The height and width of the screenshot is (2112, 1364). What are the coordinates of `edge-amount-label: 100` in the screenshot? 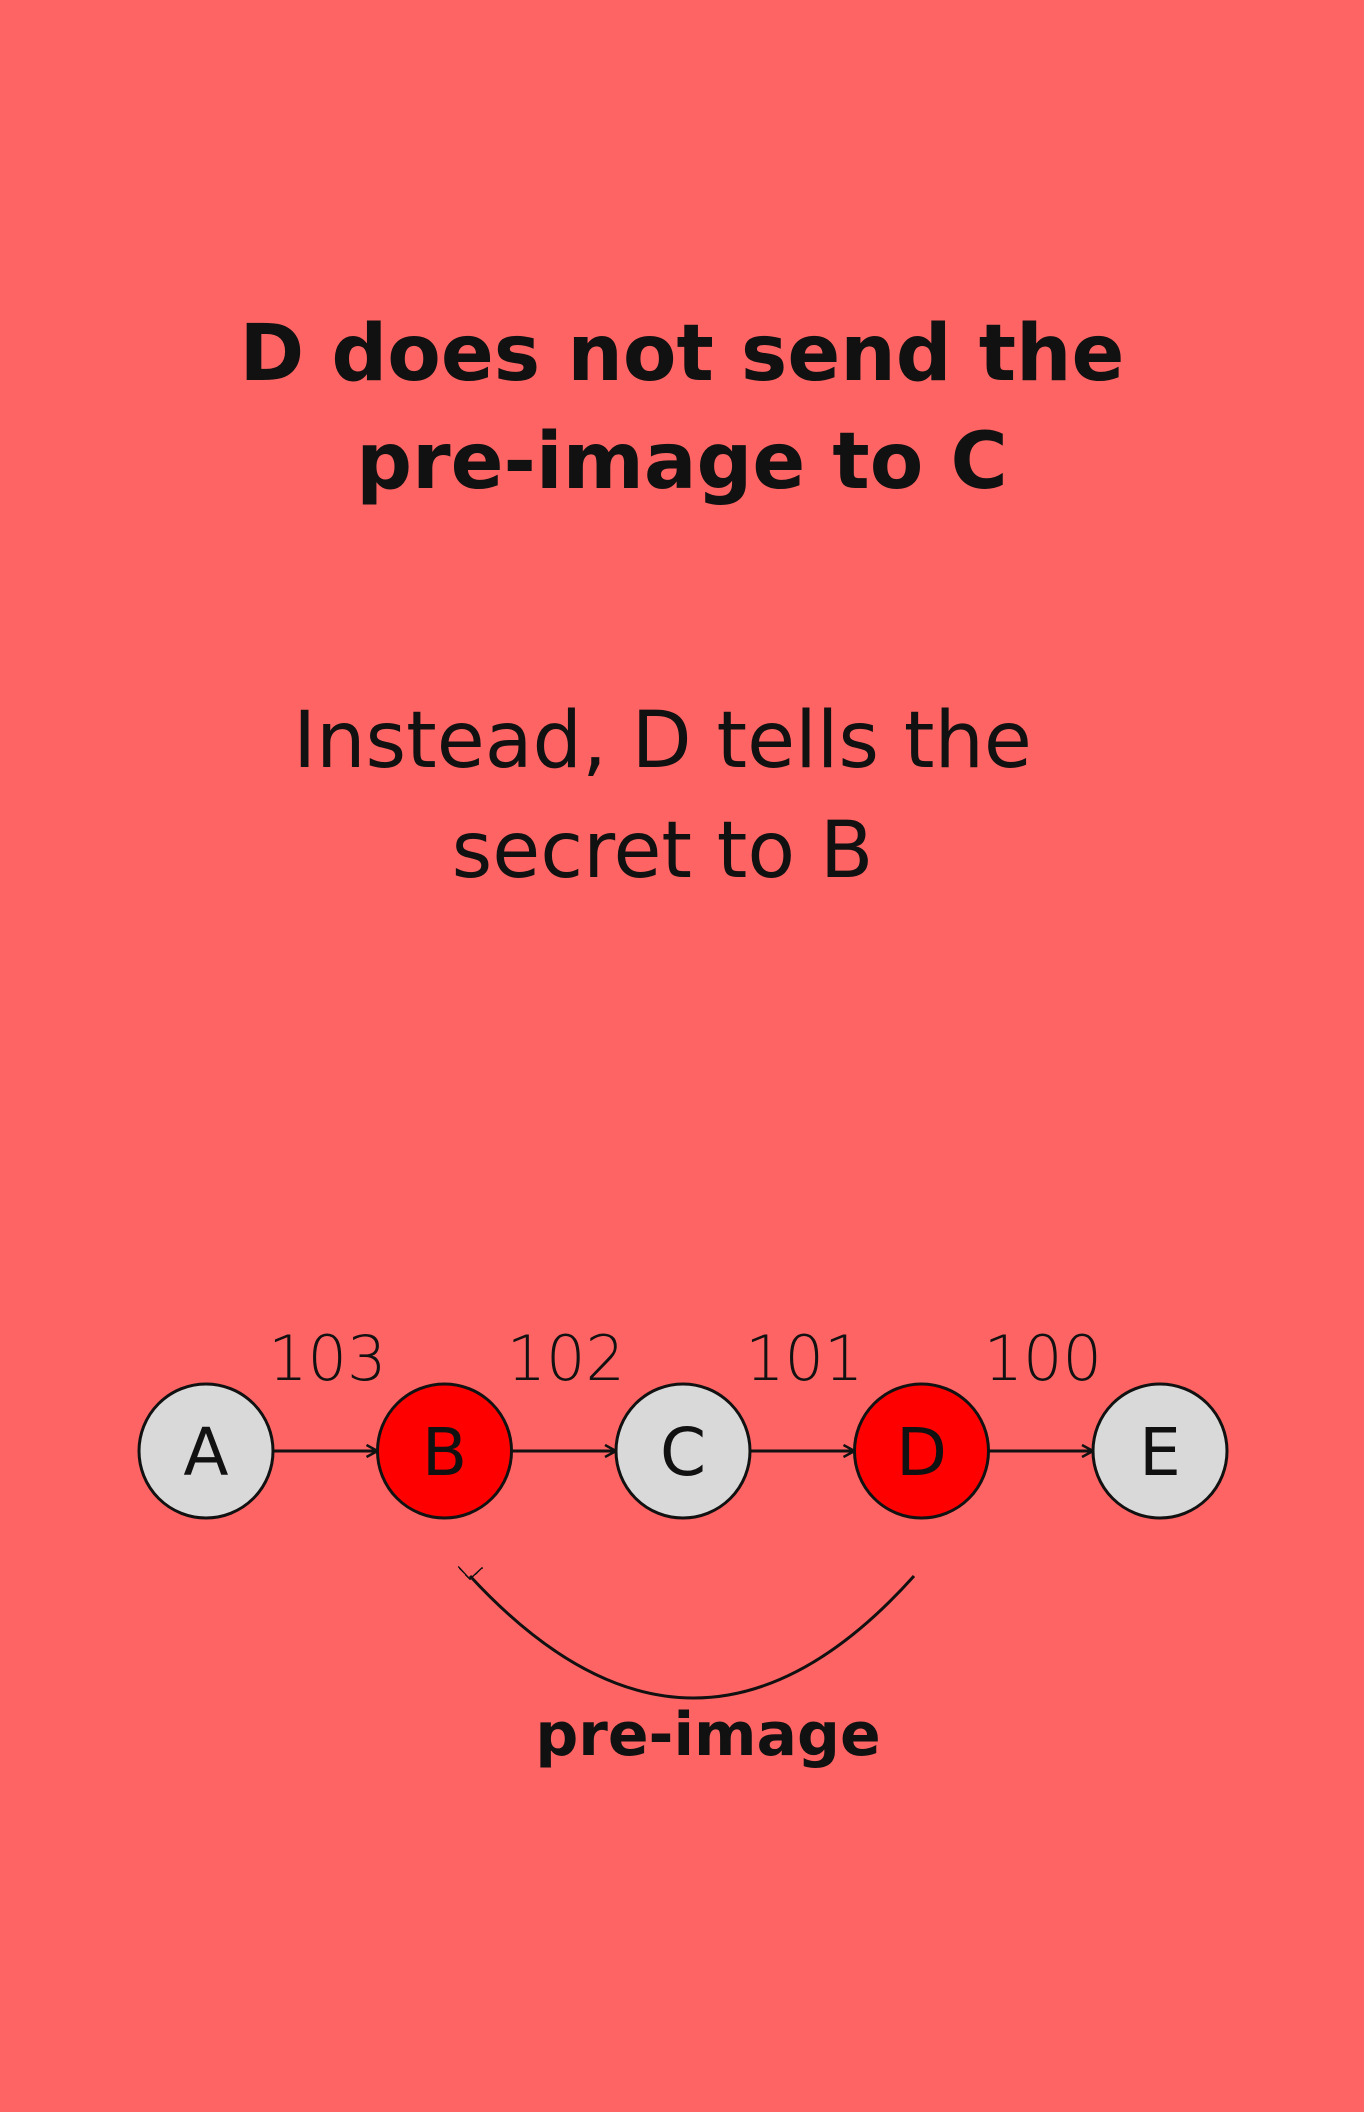 It's located at (1043, 1358).